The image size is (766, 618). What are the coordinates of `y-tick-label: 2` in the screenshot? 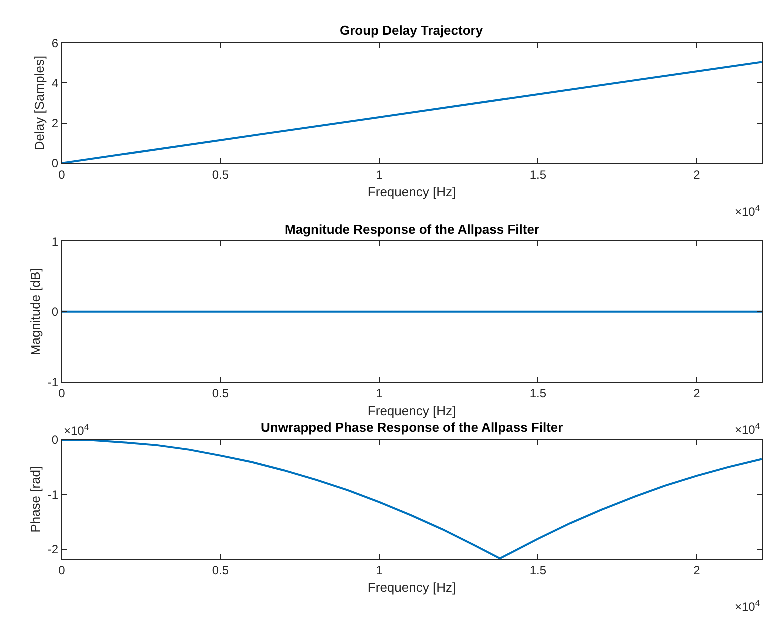 It's located at (55, 123).